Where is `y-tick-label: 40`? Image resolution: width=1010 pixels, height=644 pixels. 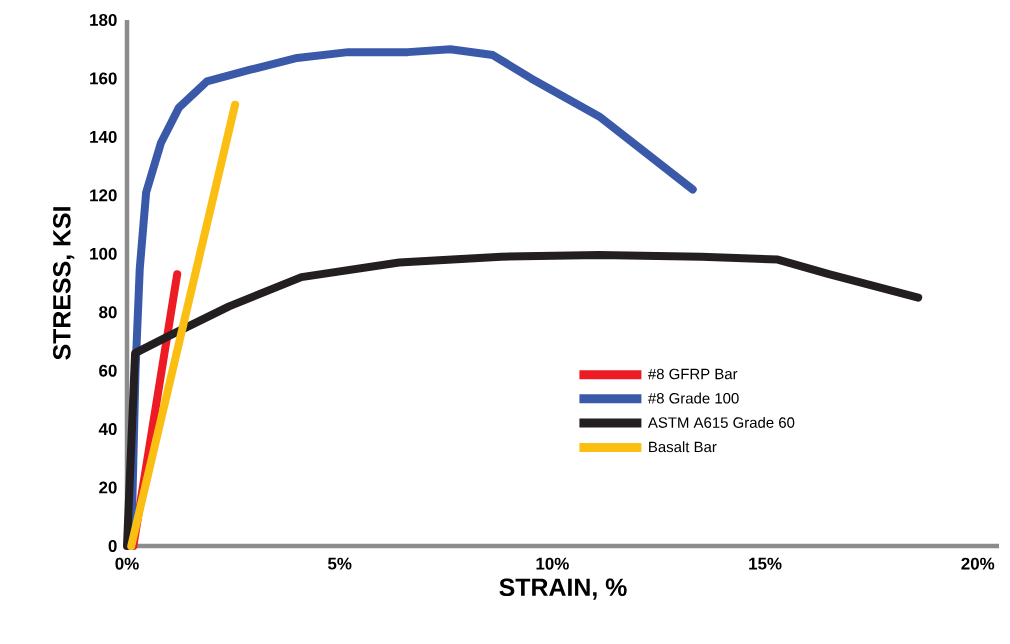 y-tick-label: 40 is located at coordinates (107, 429).